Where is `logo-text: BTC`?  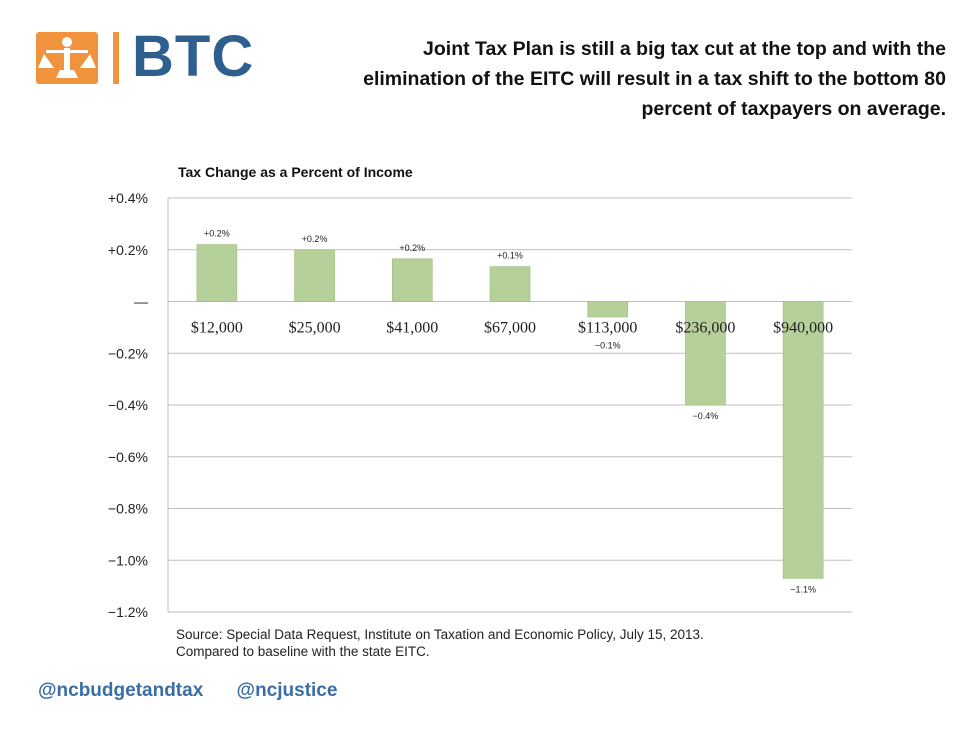
logo-text: BTC is located at coordinates (193, 56).